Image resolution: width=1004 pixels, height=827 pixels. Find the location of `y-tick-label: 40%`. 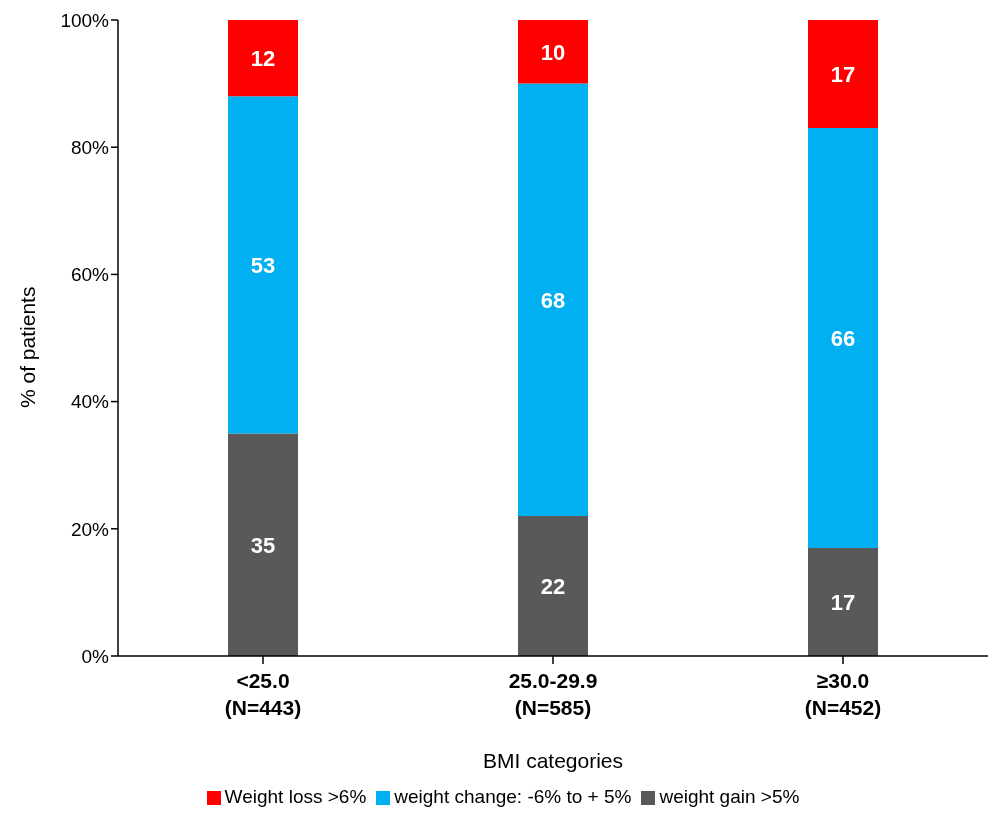

y-tick-label: 40% is located at coordinates (90, 402).